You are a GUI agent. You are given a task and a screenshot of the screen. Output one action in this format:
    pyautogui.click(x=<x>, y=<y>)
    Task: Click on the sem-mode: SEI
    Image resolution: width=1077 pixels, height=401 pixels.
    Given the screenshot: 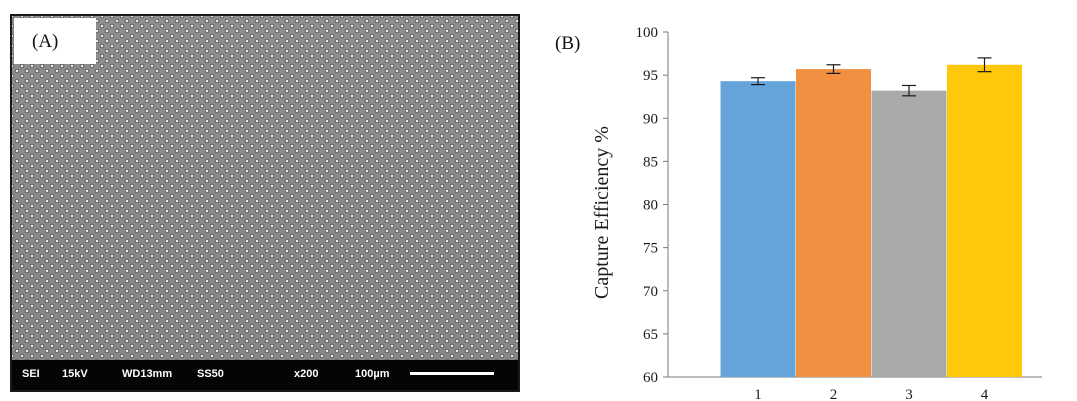 What is the action you would take?
    pyautogui.click(x=31, y=374)
    